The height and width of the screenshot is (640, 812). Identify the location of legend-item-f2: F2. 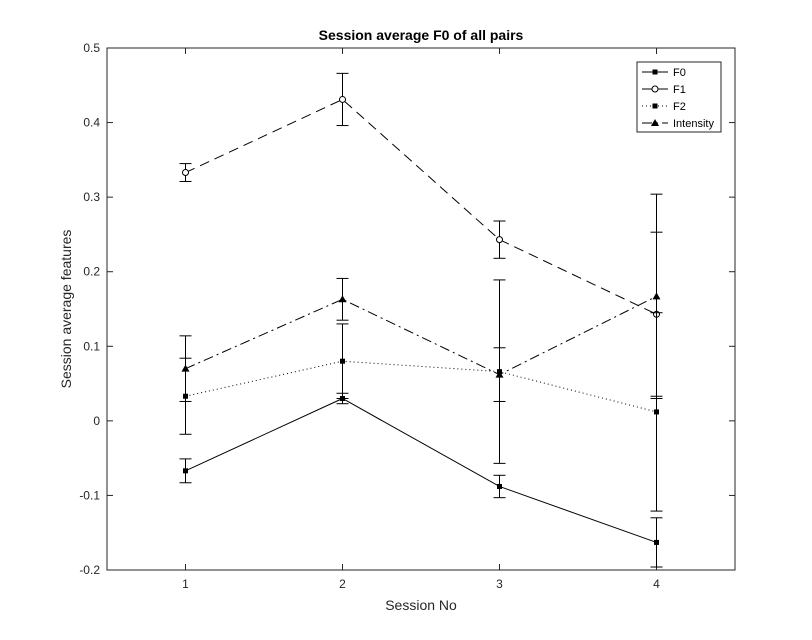
(664, 107).